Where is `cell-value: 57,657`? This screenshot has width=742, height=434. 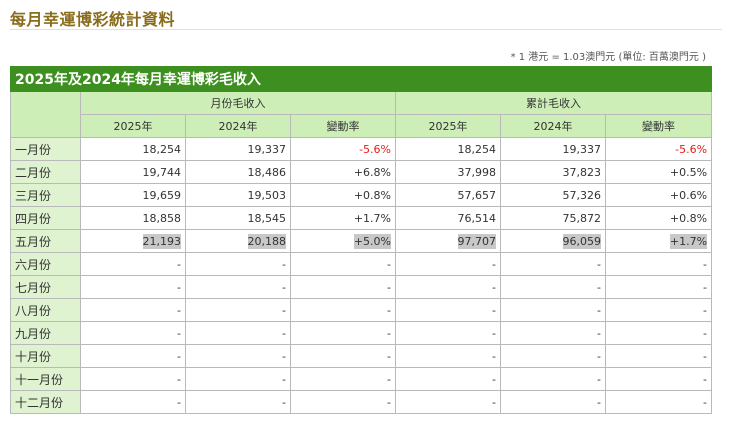
cell-value: 57,657 is located at coordinates (477, 195).